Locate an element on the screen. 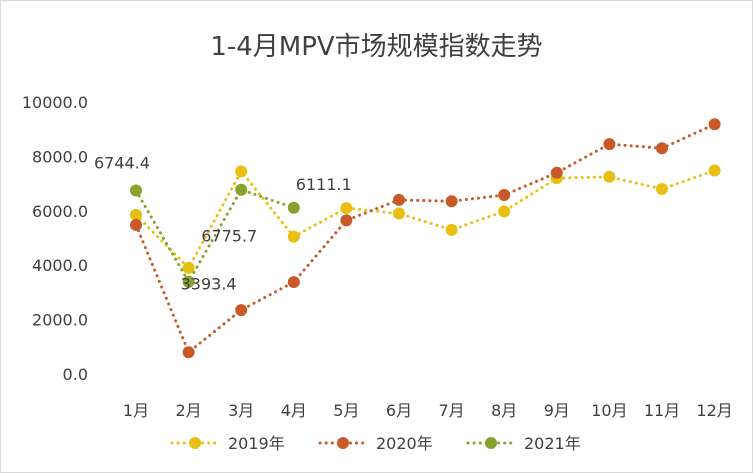 This screenshot has width=753, height=473. legend-label: 2019年 is located at coordinates (256, 443).